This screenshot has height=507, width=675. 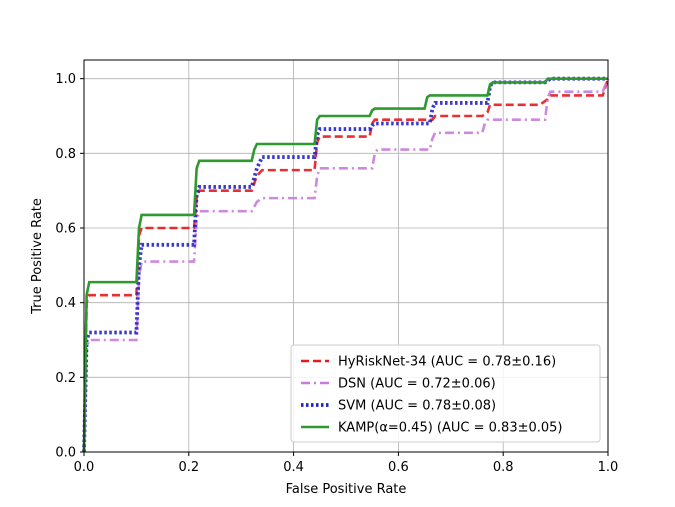 I want to click on x-axis-label: False Positive Rate, so click(x=346, y=489).